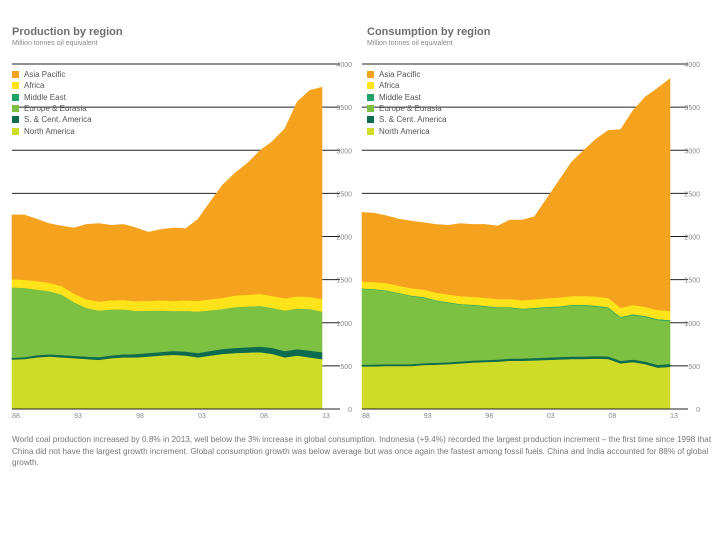 Image resolution: width=720 pixels, height=540 pixels. Describe the element at coordinates (429, 32) in the screenshot. I see `chart-title: Consumption by region` at that location.